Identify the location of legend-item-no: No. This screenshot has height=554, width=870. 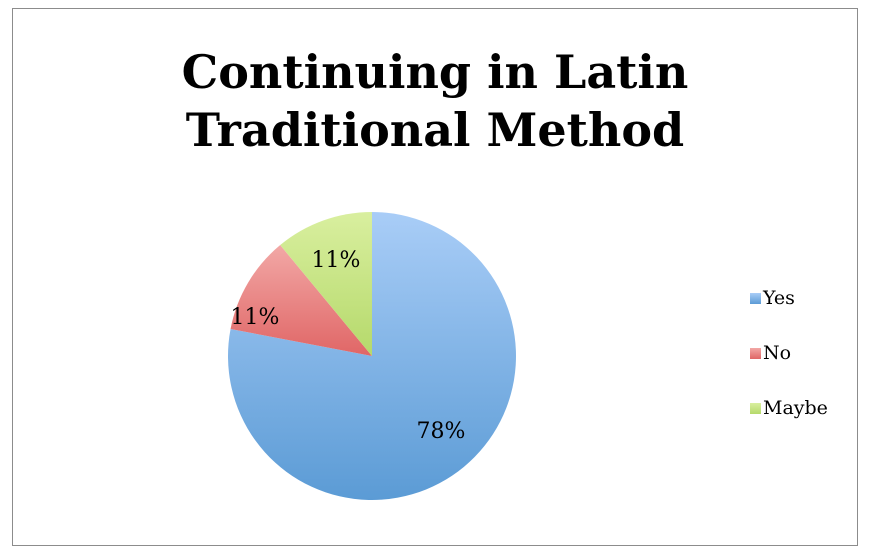
(789, 353).